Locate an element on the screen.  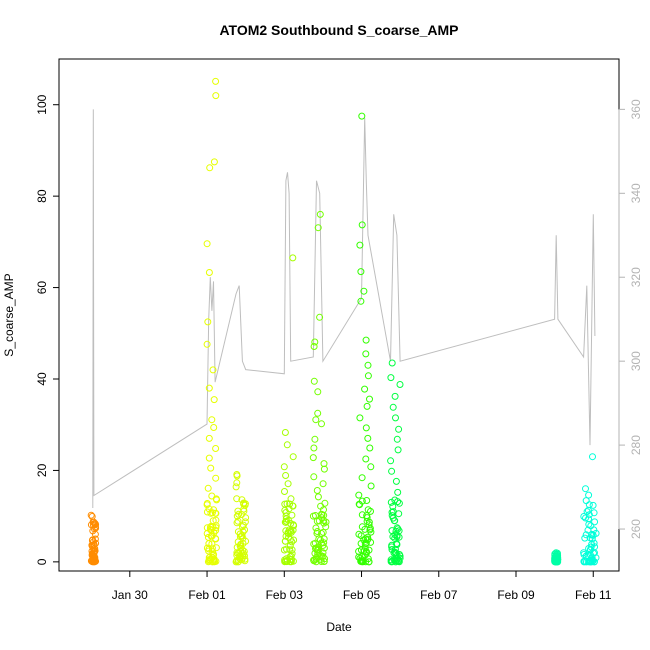
x-tick-label: Feb 11 is located at coordinates (593, 595).